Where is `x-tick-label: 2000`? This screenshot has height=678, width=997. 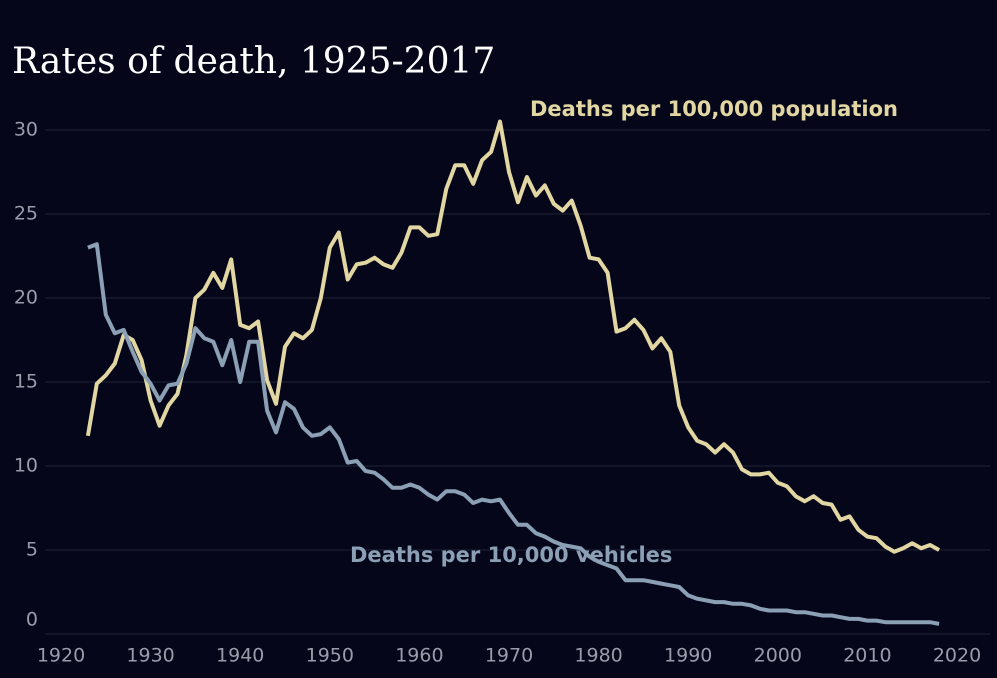
x-tick-label: 2000 is located at coordinates (778, 656).